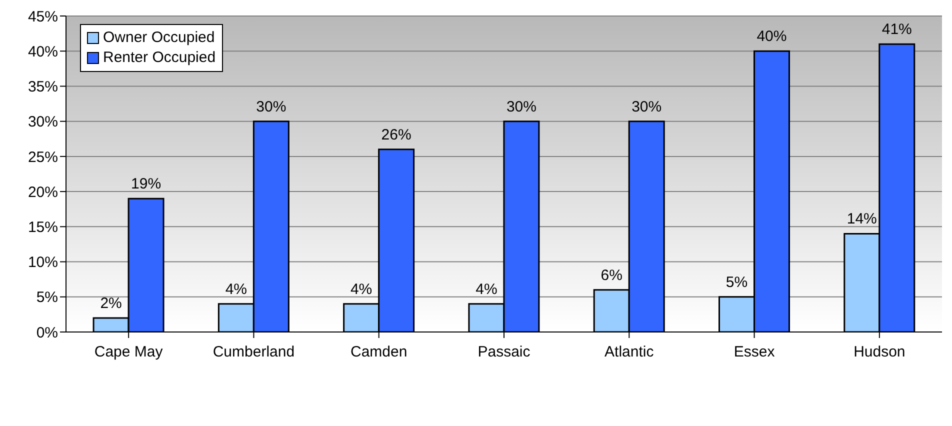 This screenshot has height=426, width=952. What do you see at coordinates (43, 263) in the screenshot?
I see `y-tick-label: 10%` at bounding box center [43, 263].